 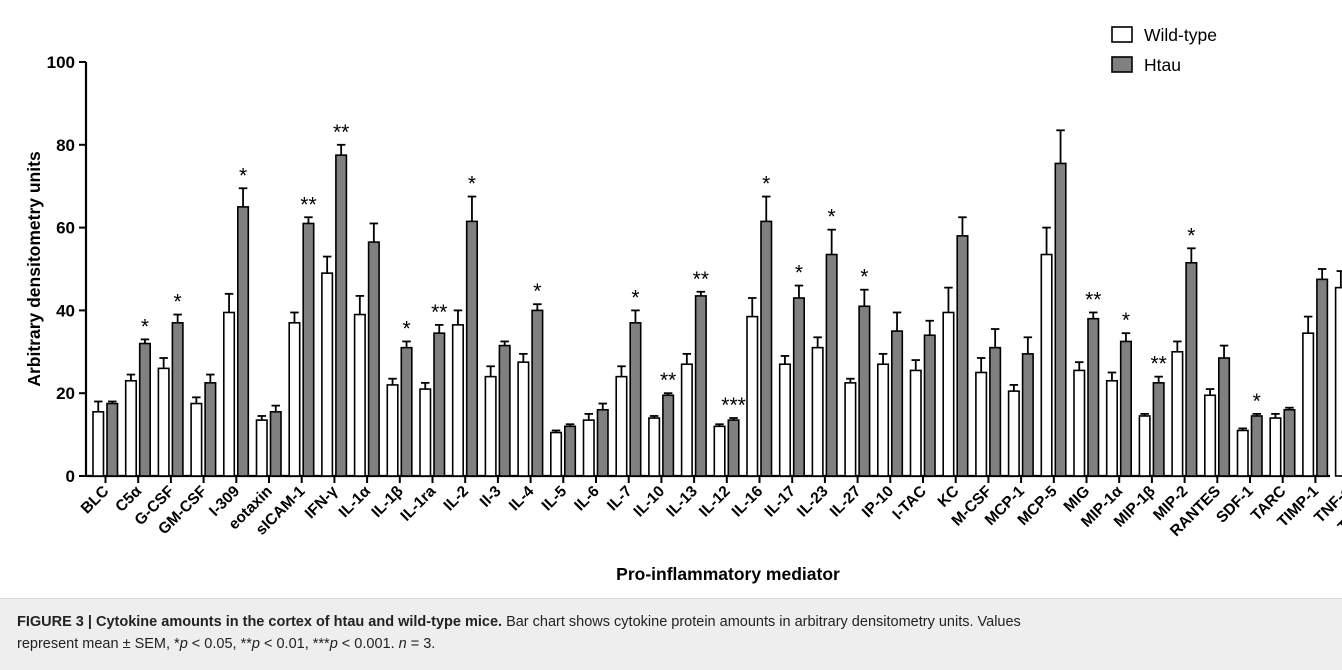 I want to click on legend-swatch-htau, so click(x=1122, y=64).